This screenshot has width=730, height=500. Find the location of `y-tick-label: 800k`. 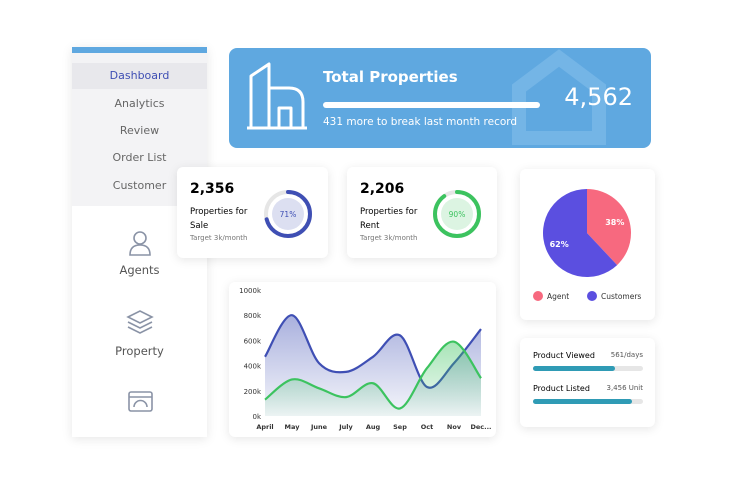

y-tick-label: 800k is located at coordinates (253, 316).